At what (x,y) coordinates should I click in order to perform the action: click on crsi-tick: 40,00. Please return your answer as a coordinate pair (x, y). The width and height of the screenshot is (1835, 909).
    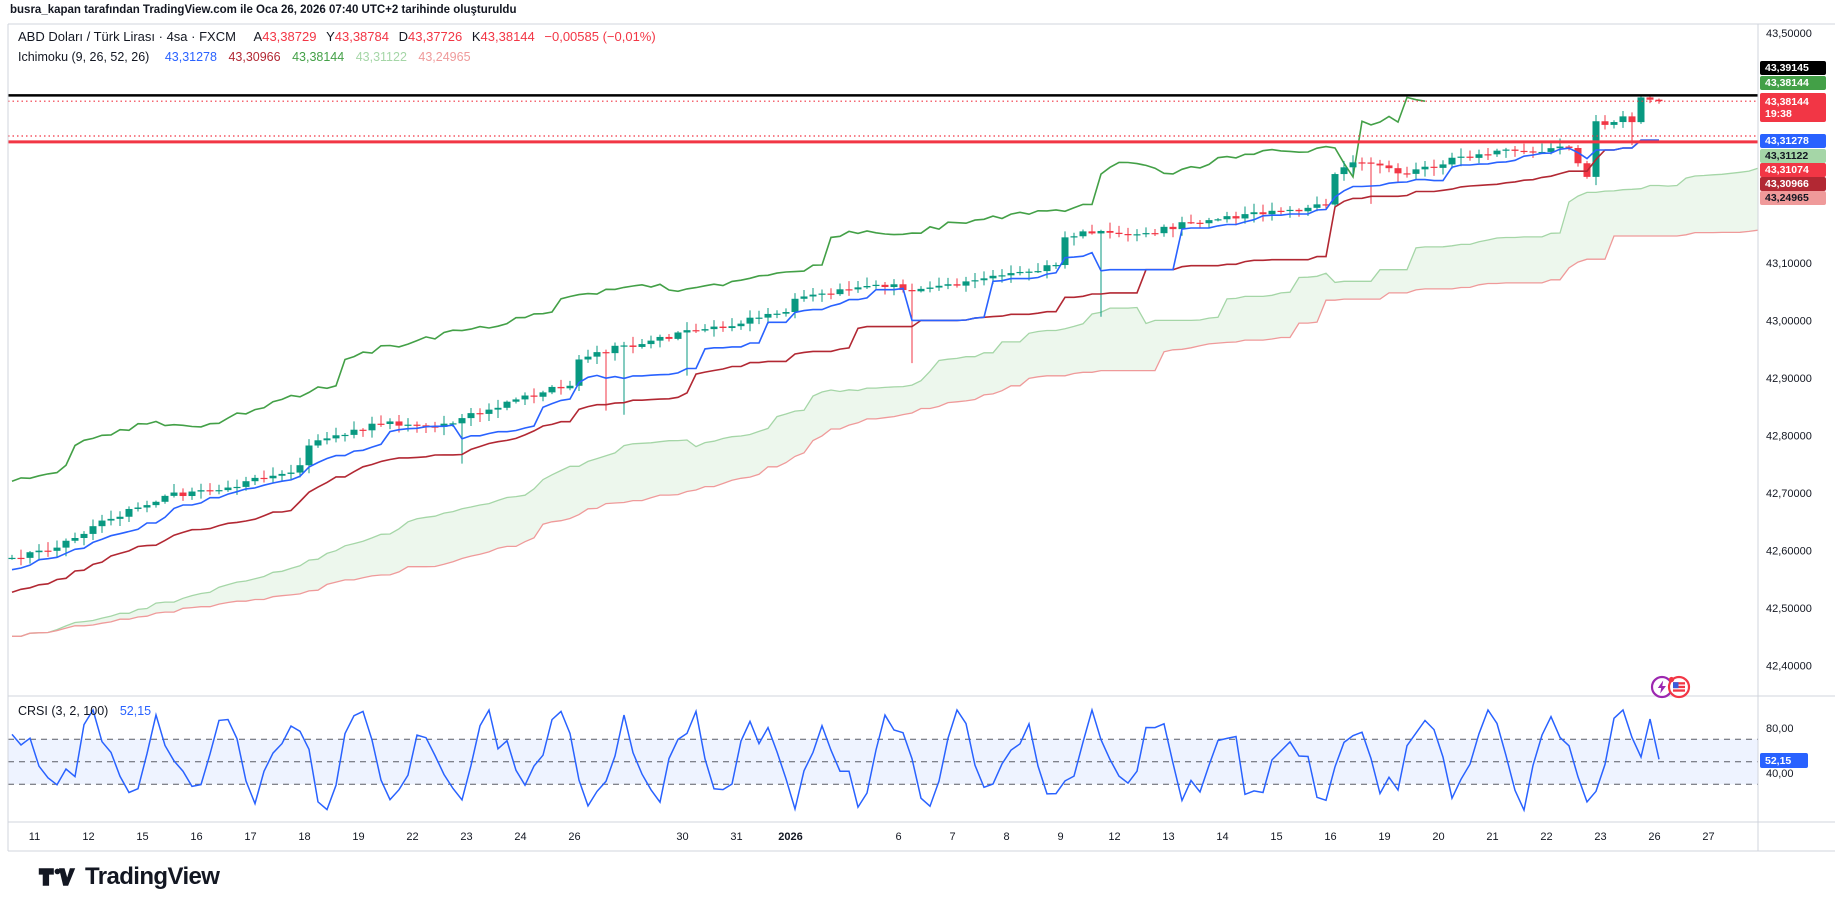
    Looking at the image, I should click on (1780, 774).